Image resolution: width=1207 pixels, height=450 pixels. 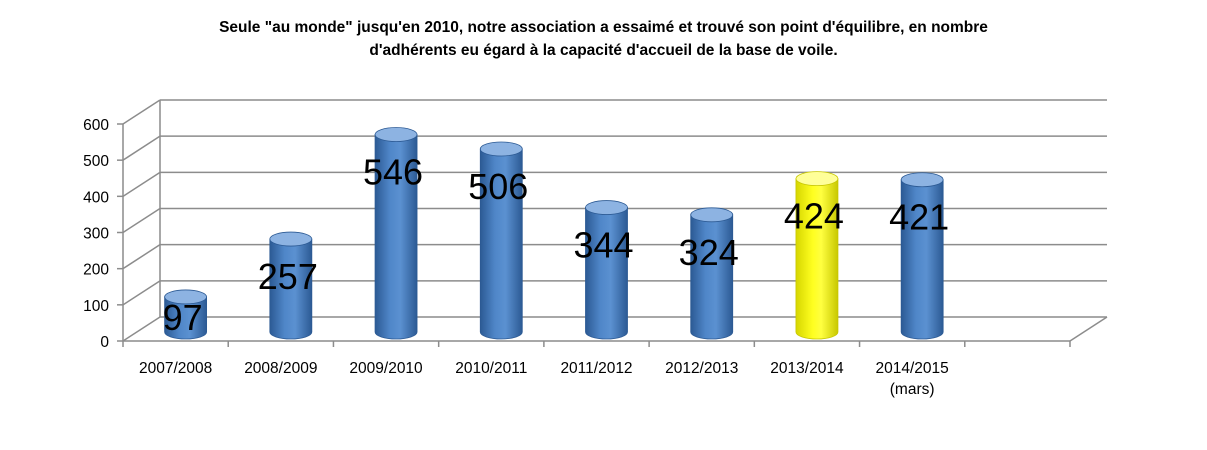 What do you see at coordinates (96, 161) in the screenshot?
I see `y-tick-label-500: 500` at bounding box center [96, 161].